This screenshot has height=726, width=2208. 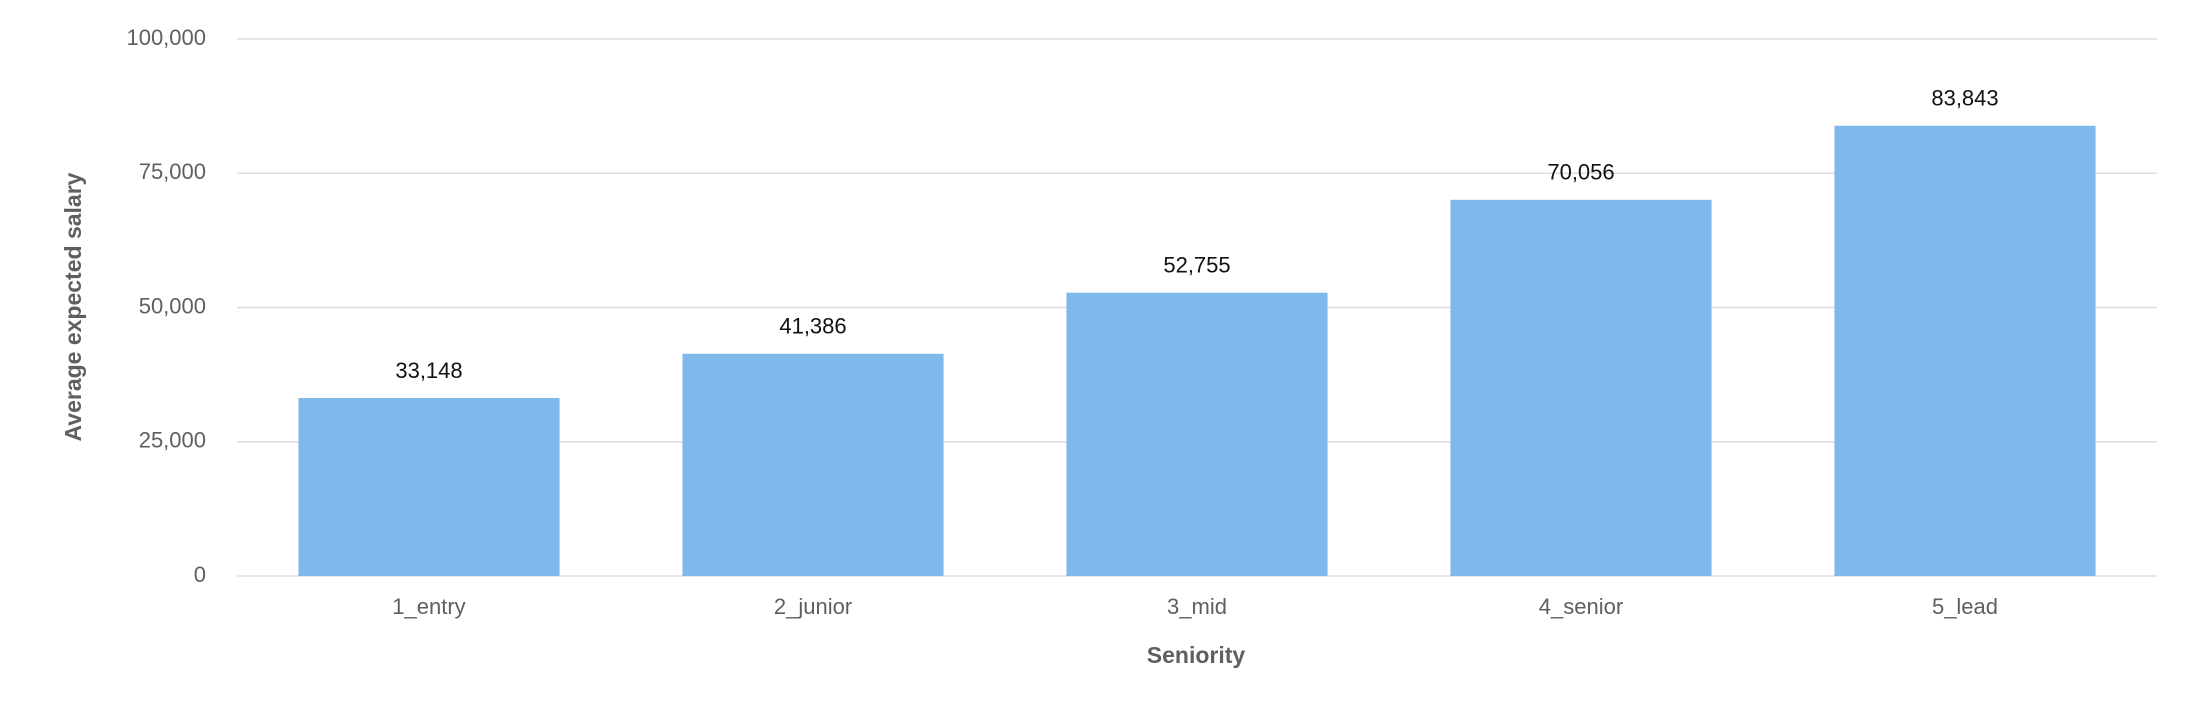 I want to click on y-tick-label: 100,000, so click(x=166, y=37).